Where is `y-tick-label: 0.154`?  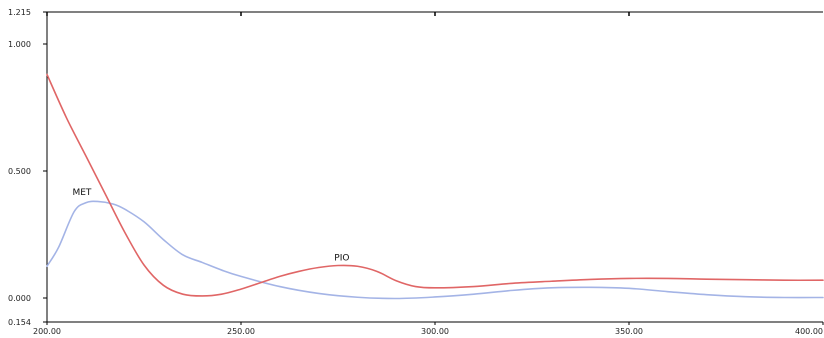 y-tick-label: 0.154 is located at coordinates (19, 322).